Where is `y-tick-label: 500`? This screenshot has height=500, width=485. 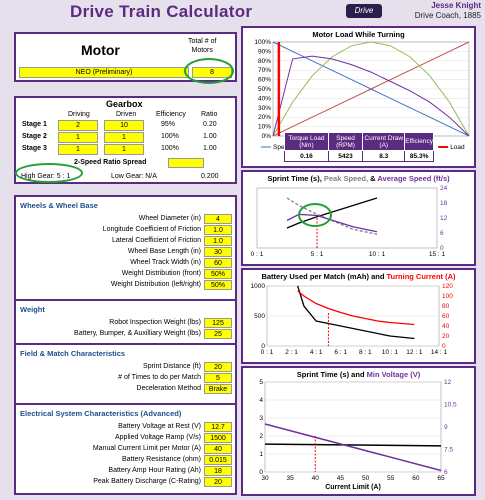 y-tick-label: 500 is located at coordinates (259, 316).